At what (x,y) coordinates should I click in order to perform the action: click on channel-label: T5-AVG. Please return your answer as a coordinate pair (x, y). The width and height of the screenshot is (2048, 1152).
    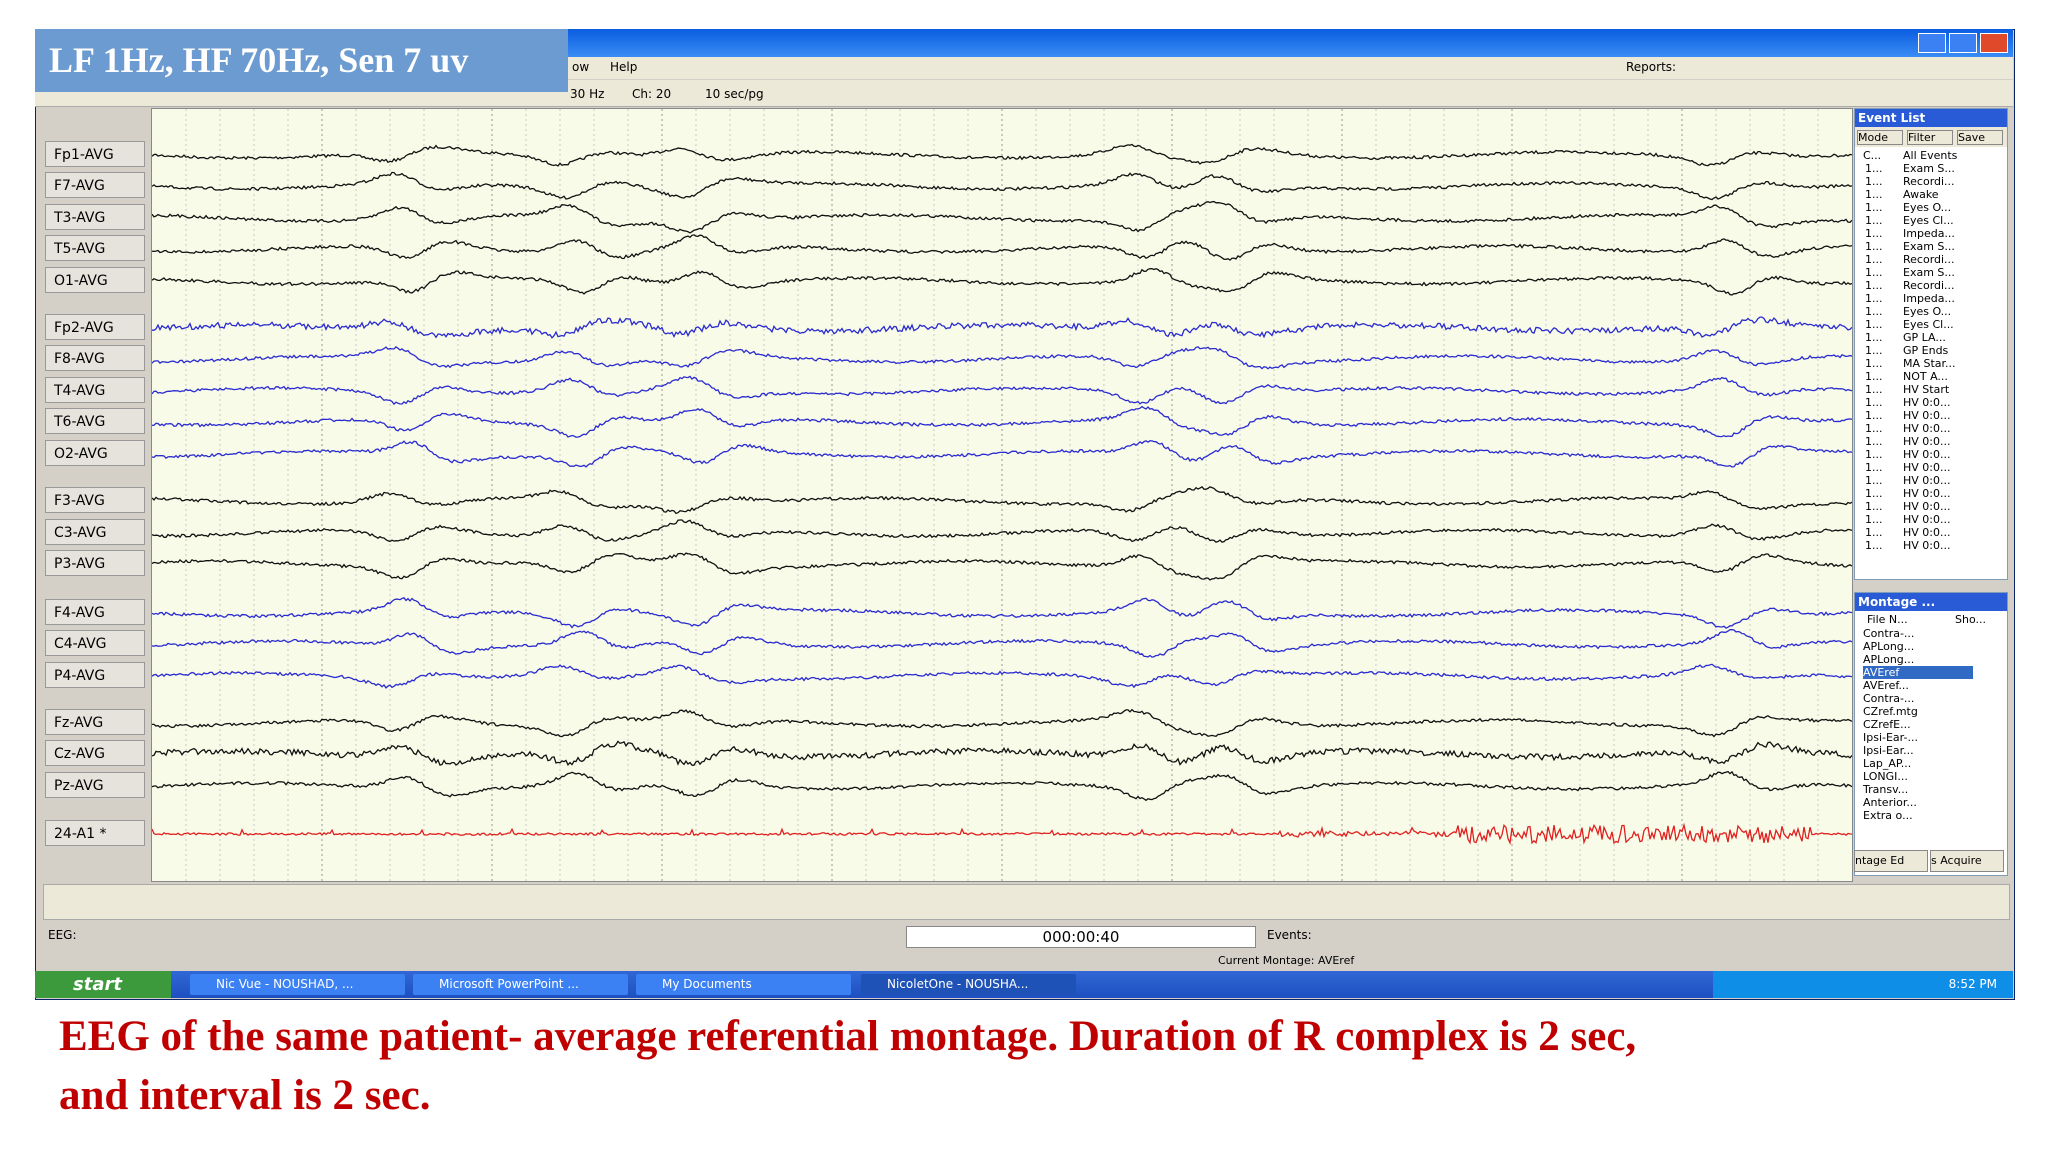
    Looking at the image, I should click on (95, 248).